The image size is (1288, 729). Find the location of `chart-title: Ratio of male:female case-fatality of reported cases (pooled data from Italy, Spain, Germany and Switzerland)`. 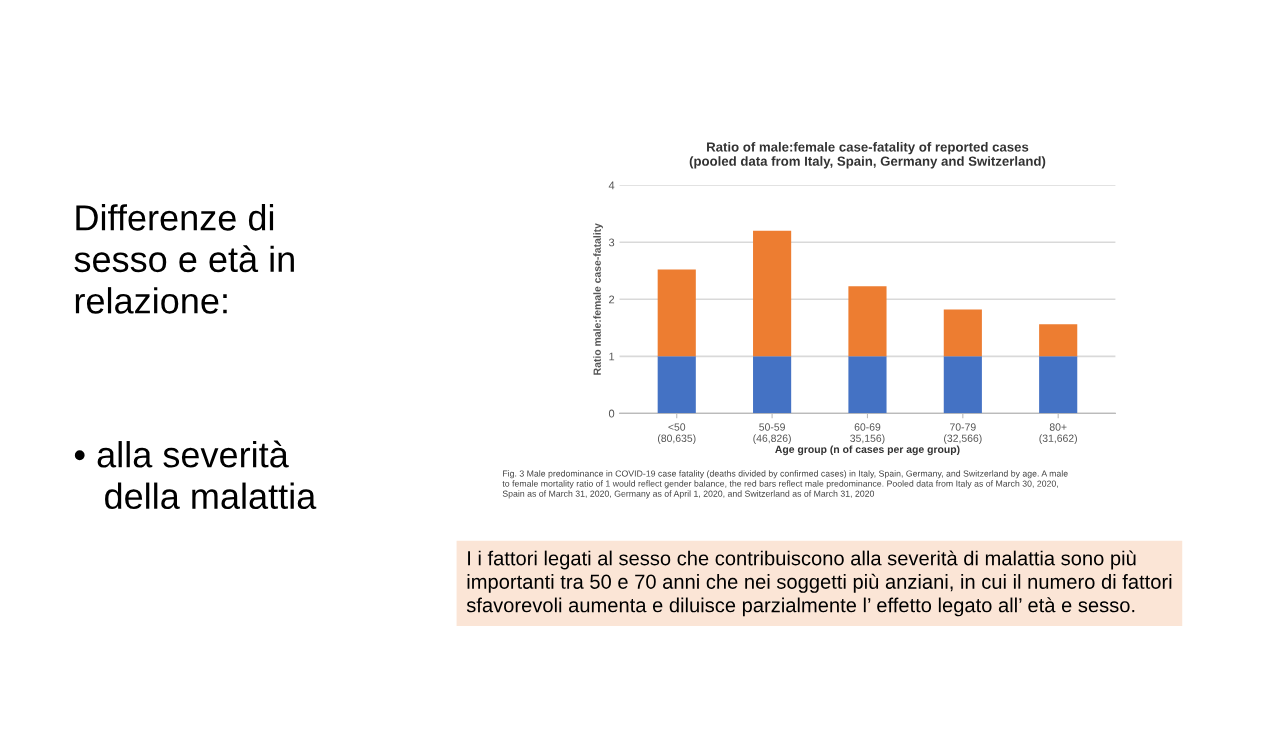

chart-title: Ratio of male:female case-fatality of reported cases (pooled data from Italy, Spain, Germany and Switzerland) is located at coordinates (867, 155).